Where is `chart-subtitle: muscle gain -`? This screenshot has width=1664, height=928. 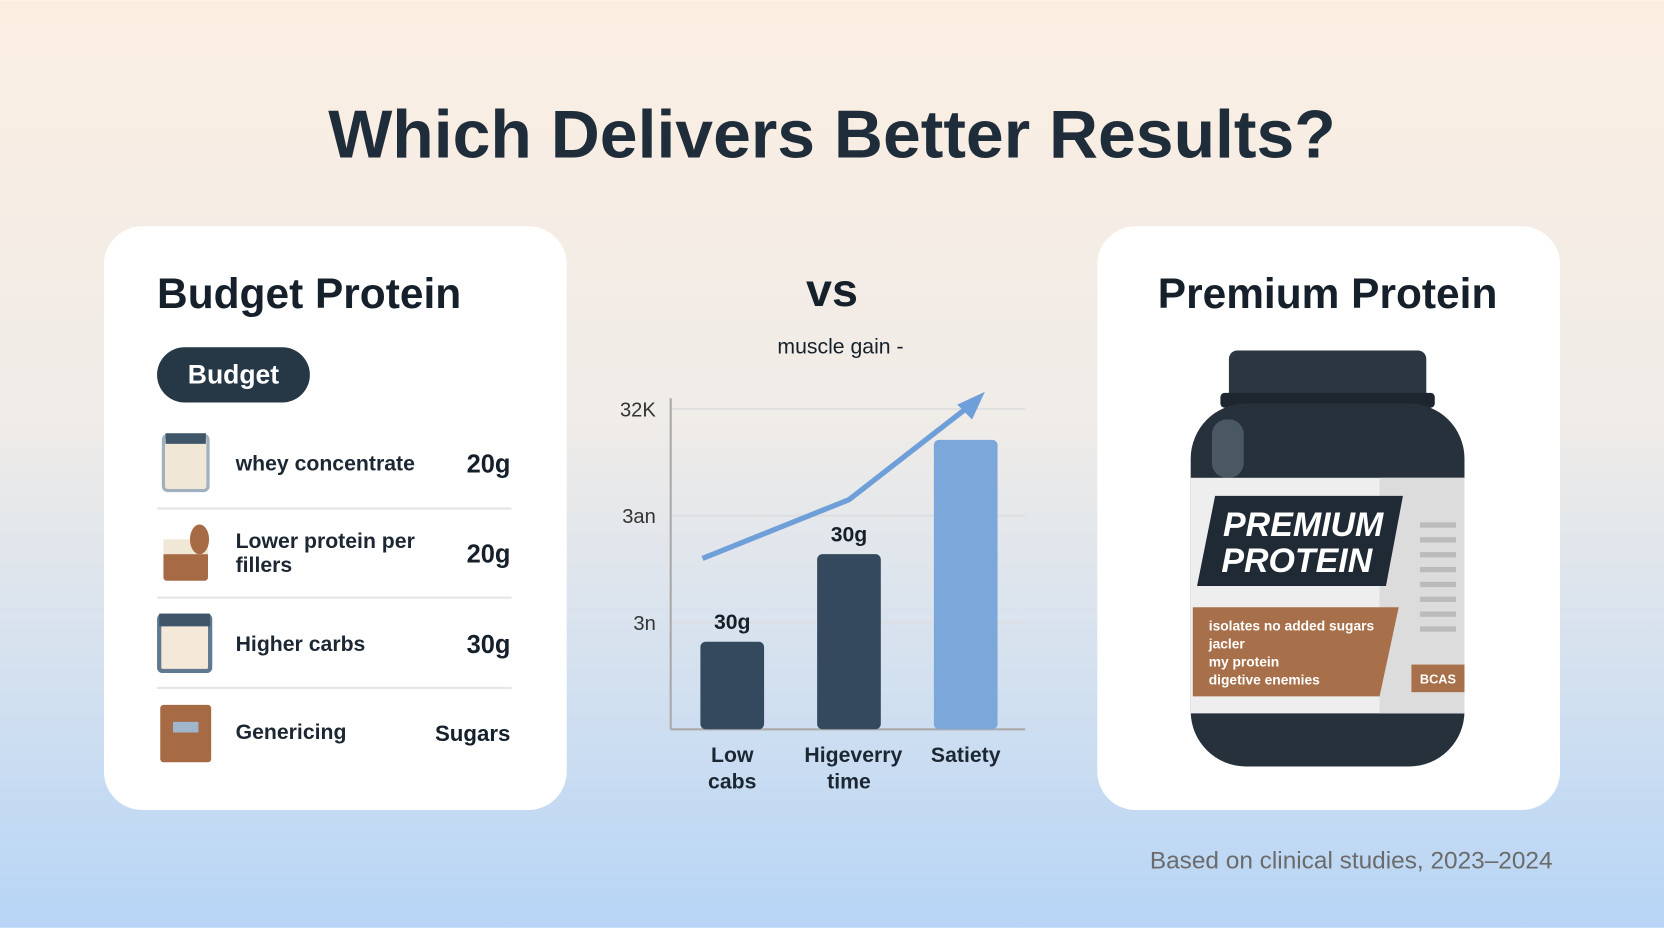
chart-subtitle: muscle gain - is located at coordinates (840, 347).